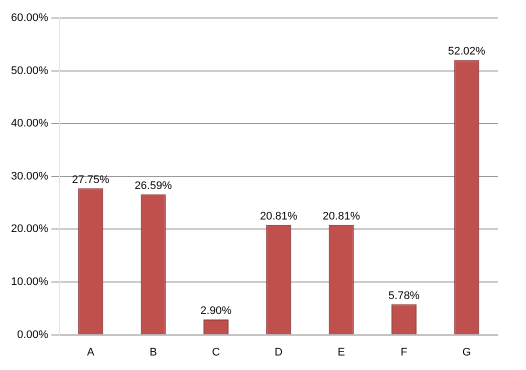 The width and height of the screenshot is (526, 370). I want to click on y-tick-label: 20.00%, so click(29, 229).